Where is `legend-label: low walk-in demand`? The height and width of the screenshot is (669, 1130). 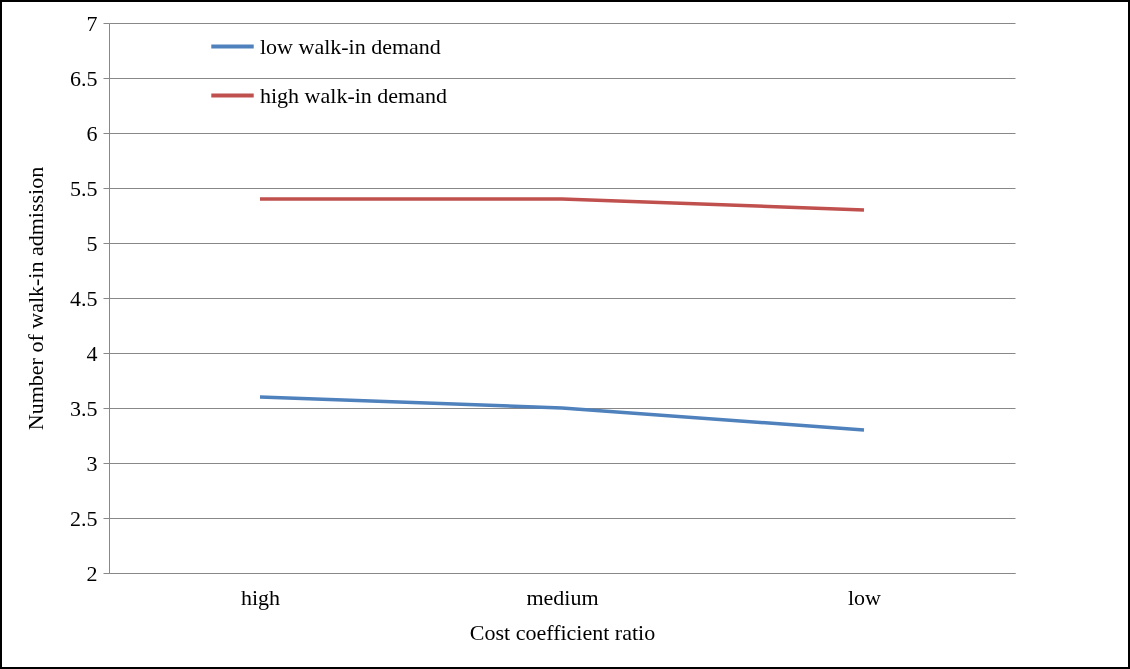 legend-label: low walk-in demand is located at coordinates (350, 46).